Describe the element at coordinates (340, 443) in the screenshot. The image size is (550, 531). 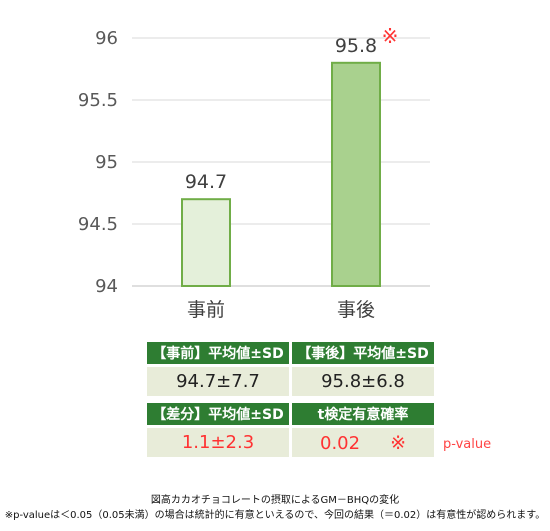
I see `p-value: 0.02` at that location.